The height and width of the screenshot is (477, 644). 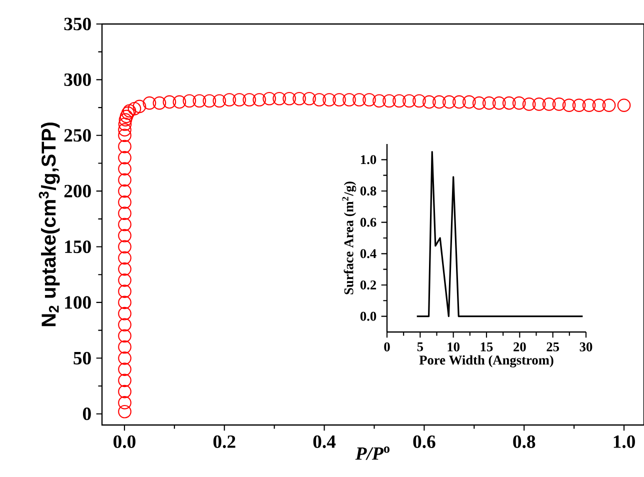 I want to click on y-tick-label: 300, so click(x=77, y=79).